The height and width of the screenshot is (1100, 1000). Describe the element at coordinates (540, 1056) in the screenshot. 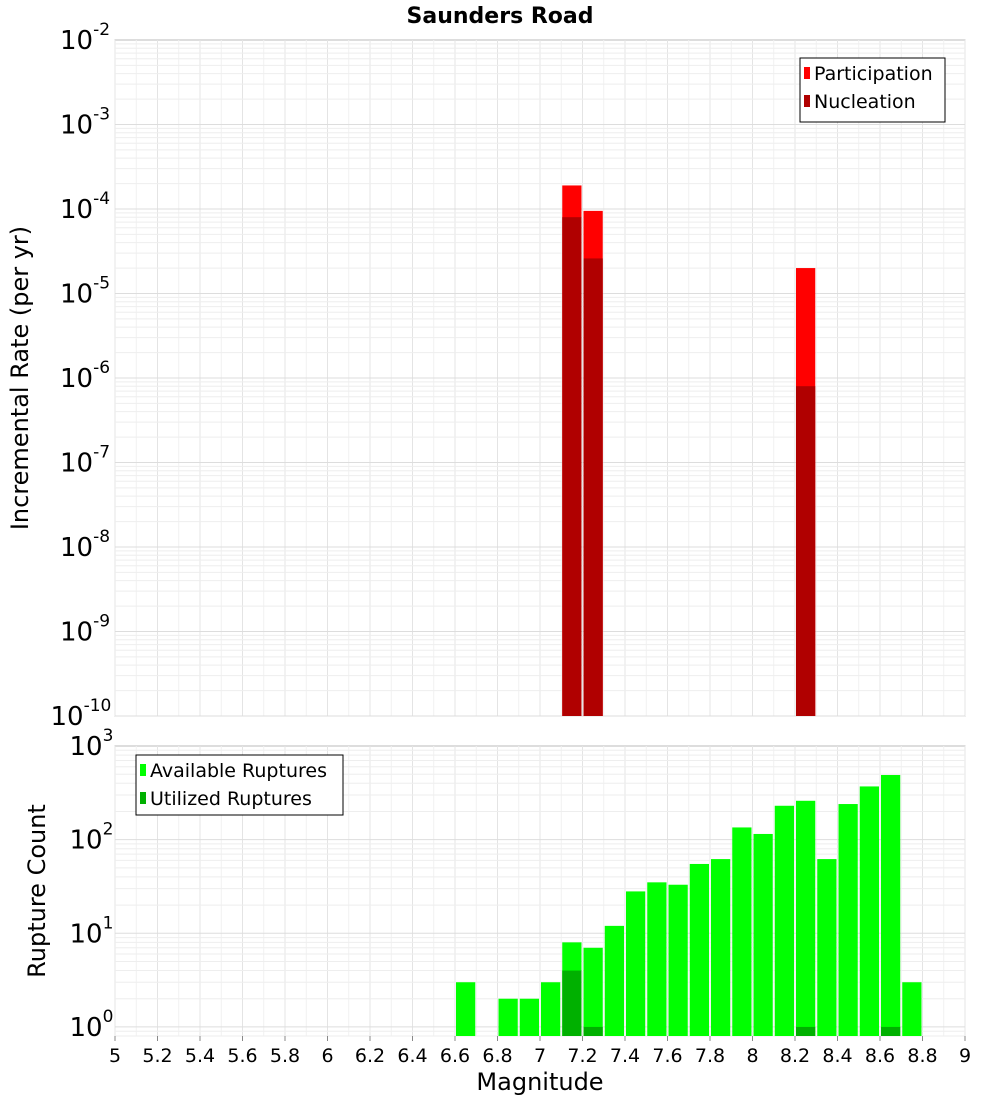

I see `x-tick-label: 7` at that location.